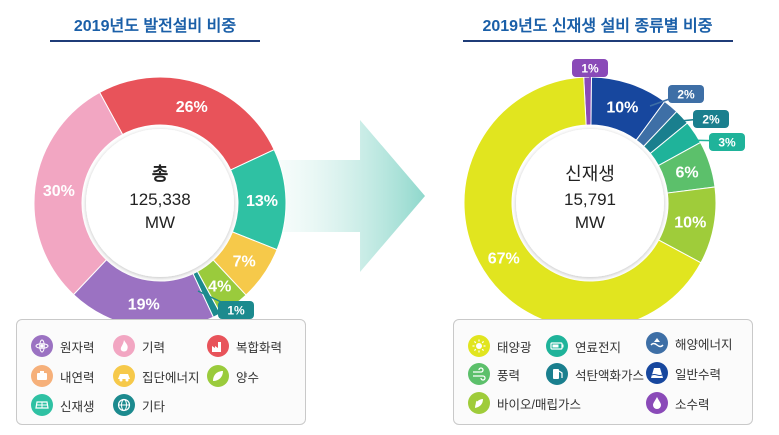 The height and width of the screenshot is (435, 779). What do you see at coordinates (622, 107) in the screenshot?
I see `right-label-1: 10%` at bounding box center [622, 107].